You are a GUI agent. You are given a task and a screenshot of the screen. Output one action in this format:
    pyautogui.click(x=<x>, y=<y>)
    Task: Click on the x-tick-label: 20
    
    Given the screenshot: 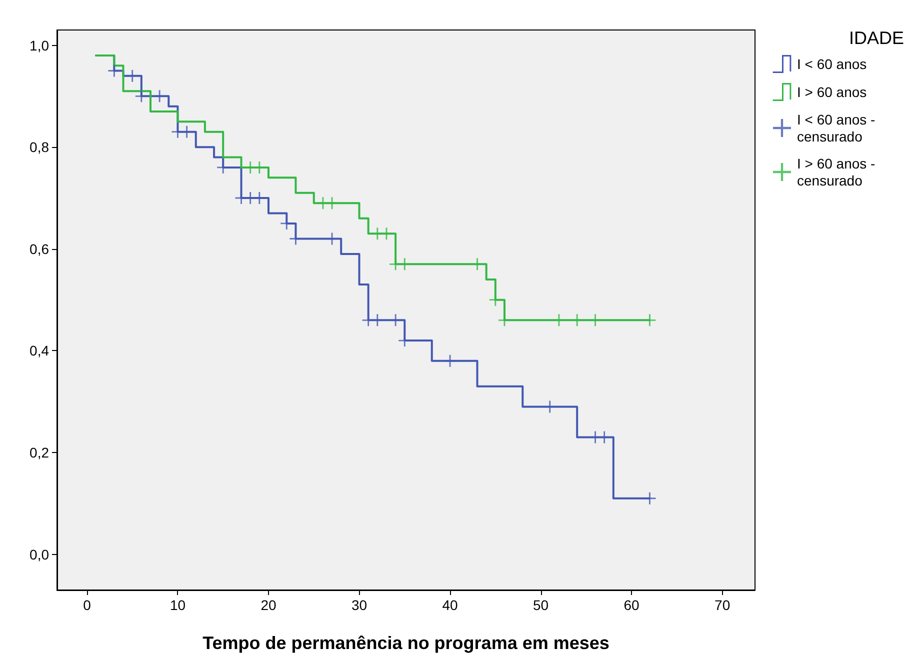 What is the action you would take?
    pyautogui.click(x=268, y=605)
    